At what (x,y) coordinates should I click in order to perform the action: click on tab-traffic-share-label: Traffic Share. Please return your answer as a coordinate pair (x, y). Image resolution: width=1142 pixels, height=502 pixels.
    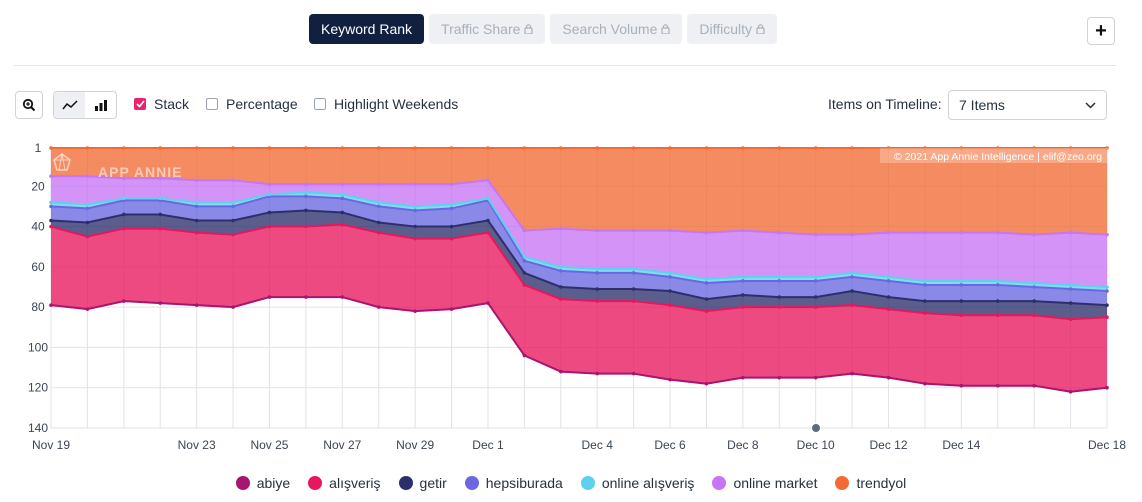
    Looking at the image, I should click on (481, 29).